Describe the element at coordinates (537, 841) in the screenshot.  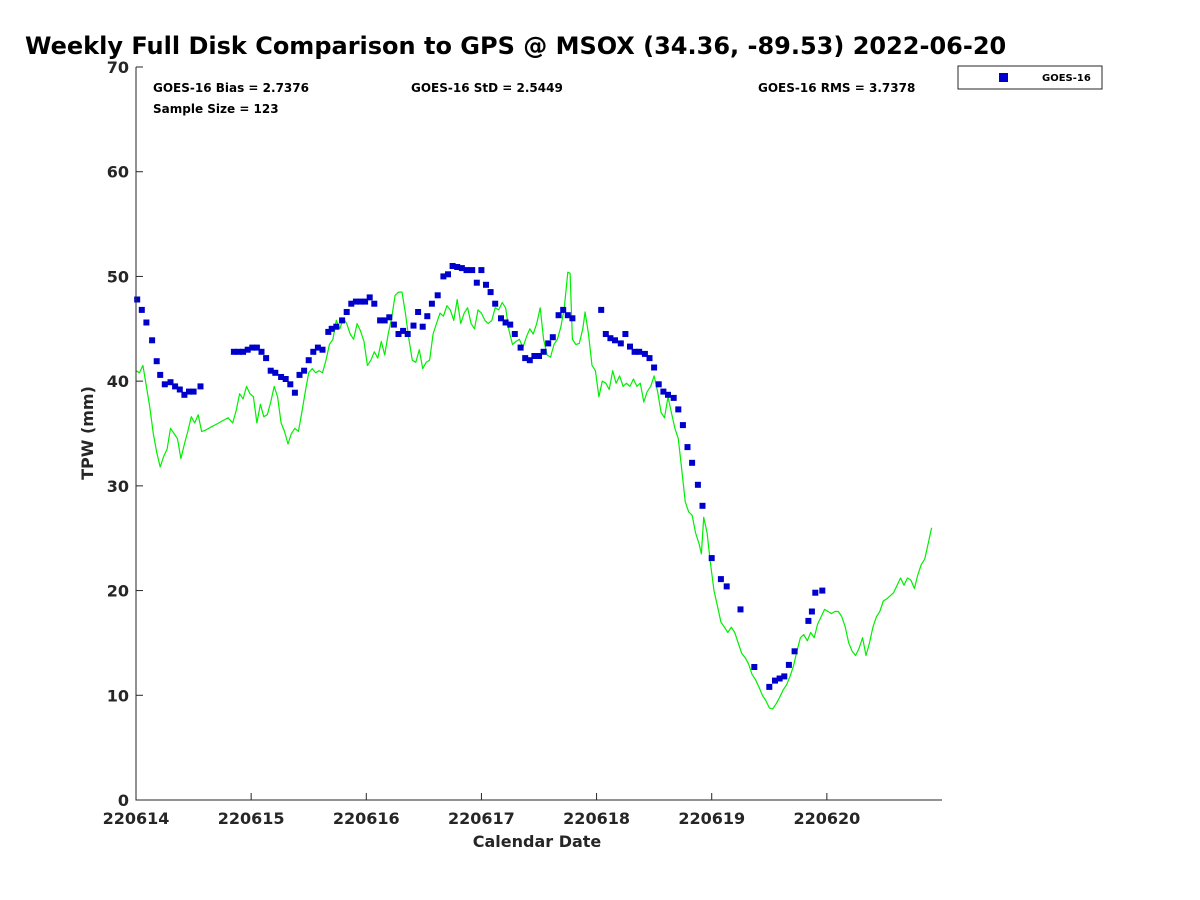
I see `x-axis-label: Calendar Date` at that location.